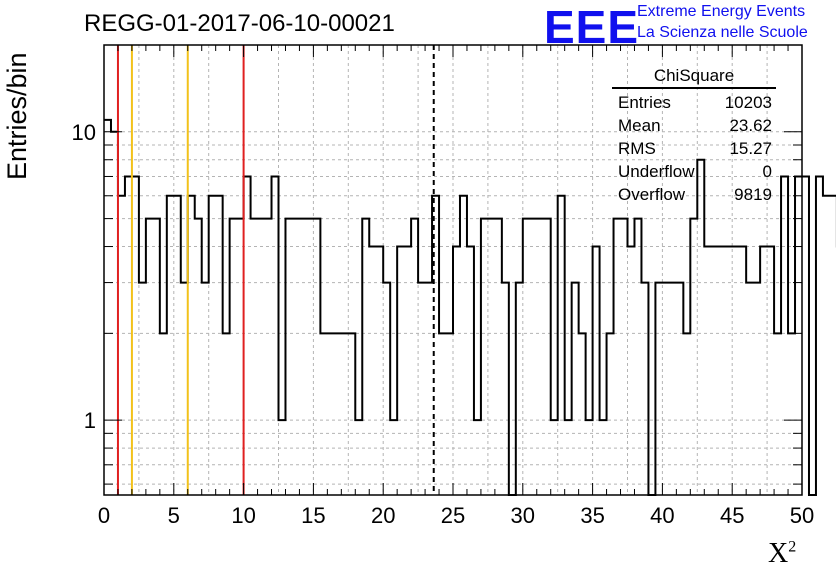  I want to click on stats-row-entries: Entries 10203, so click(695, 102).